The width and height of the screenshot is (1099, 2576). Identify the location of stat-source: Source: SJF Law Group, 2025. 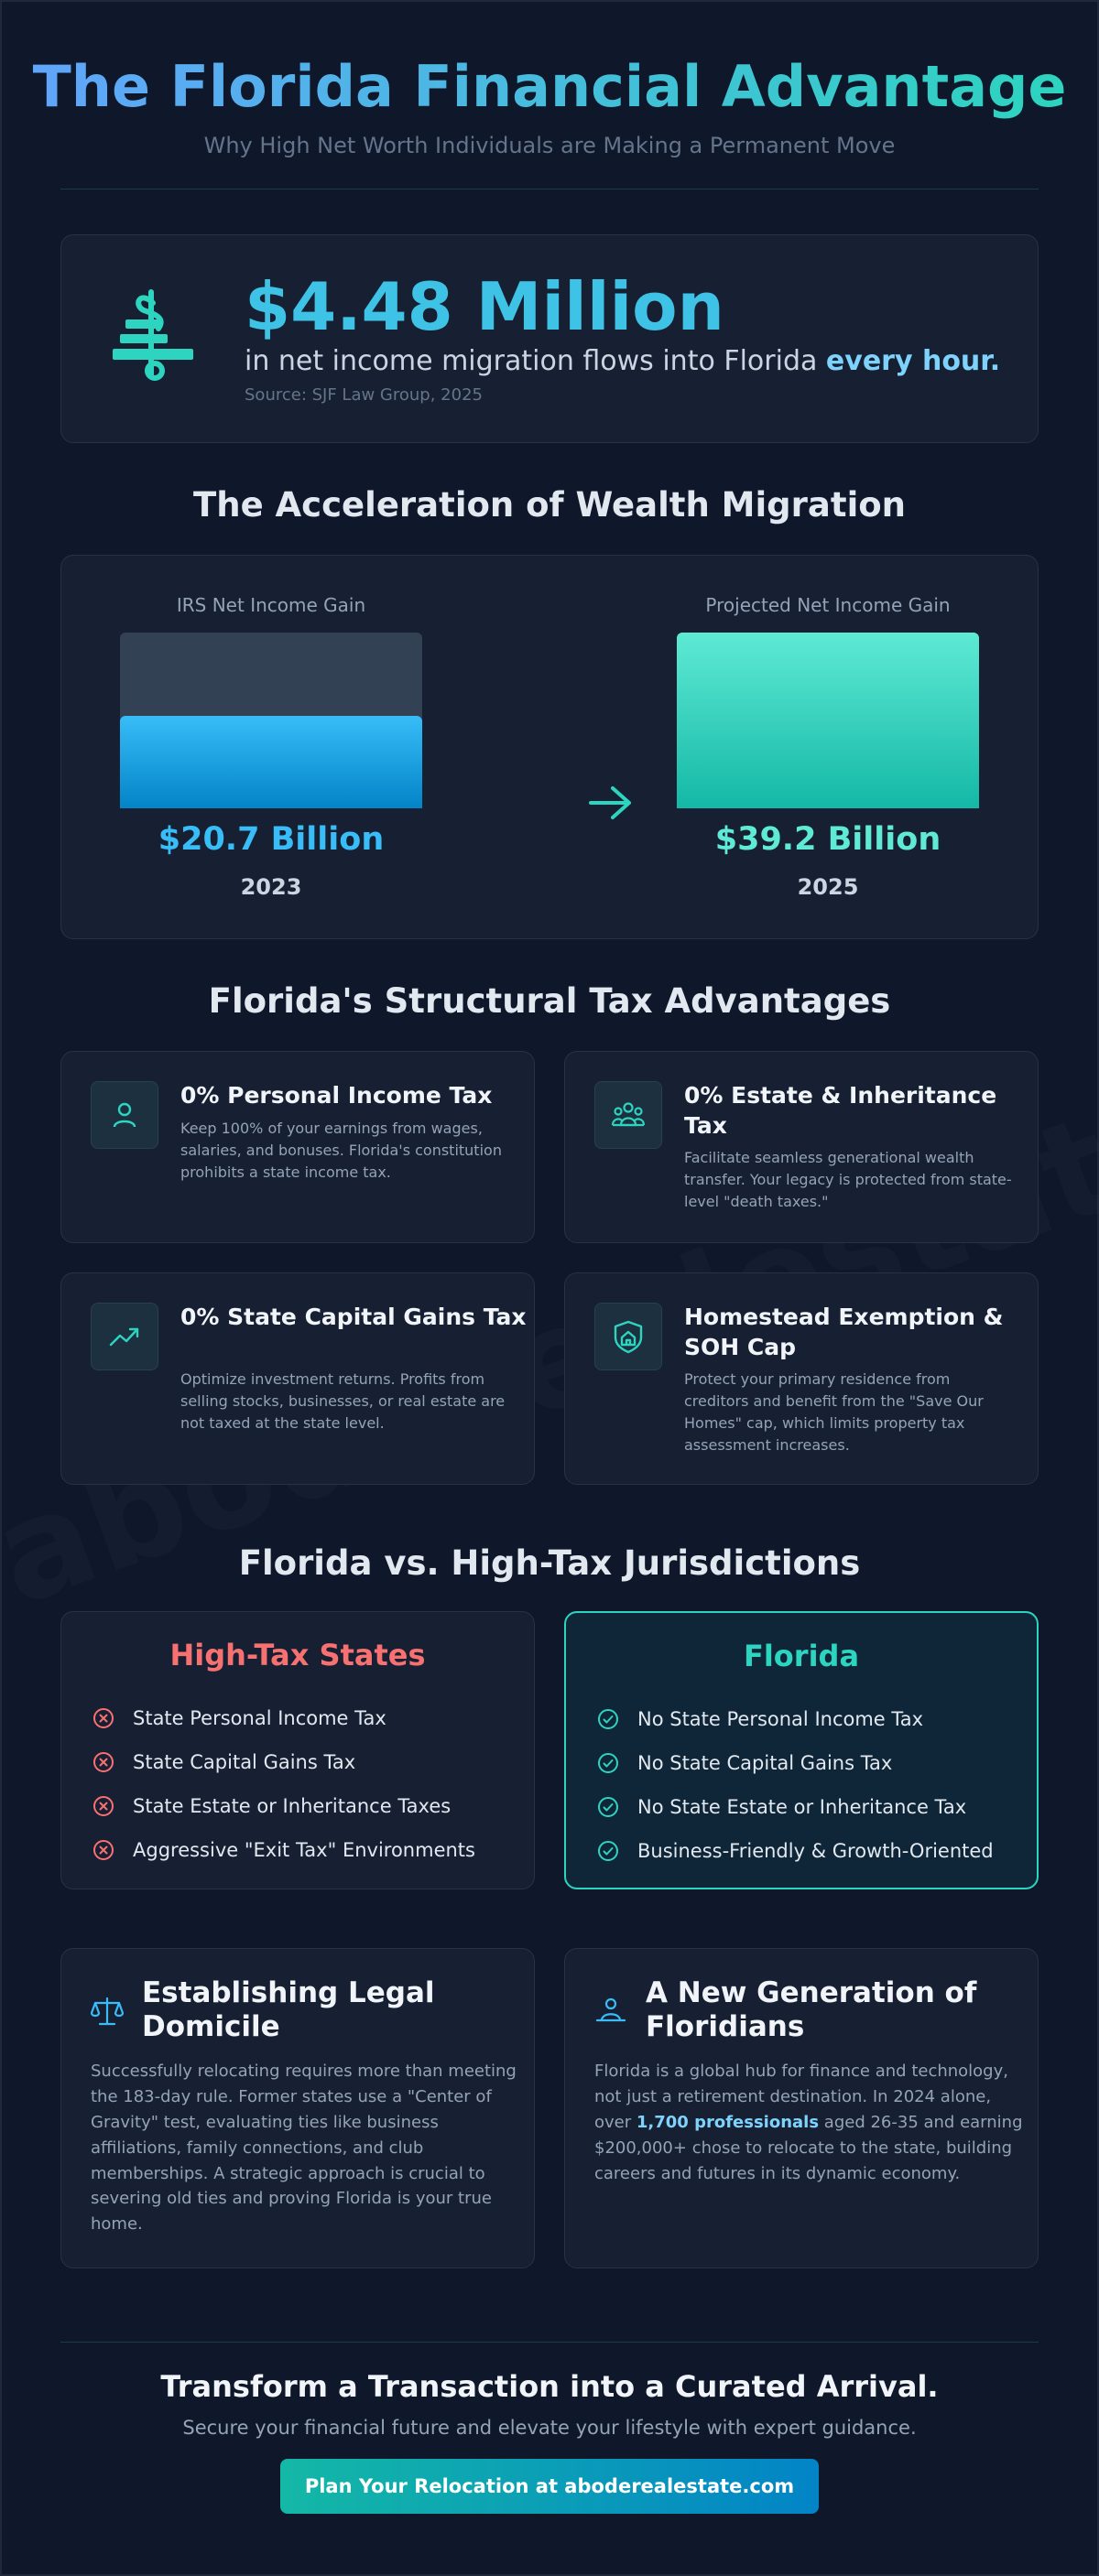
(364, 395).